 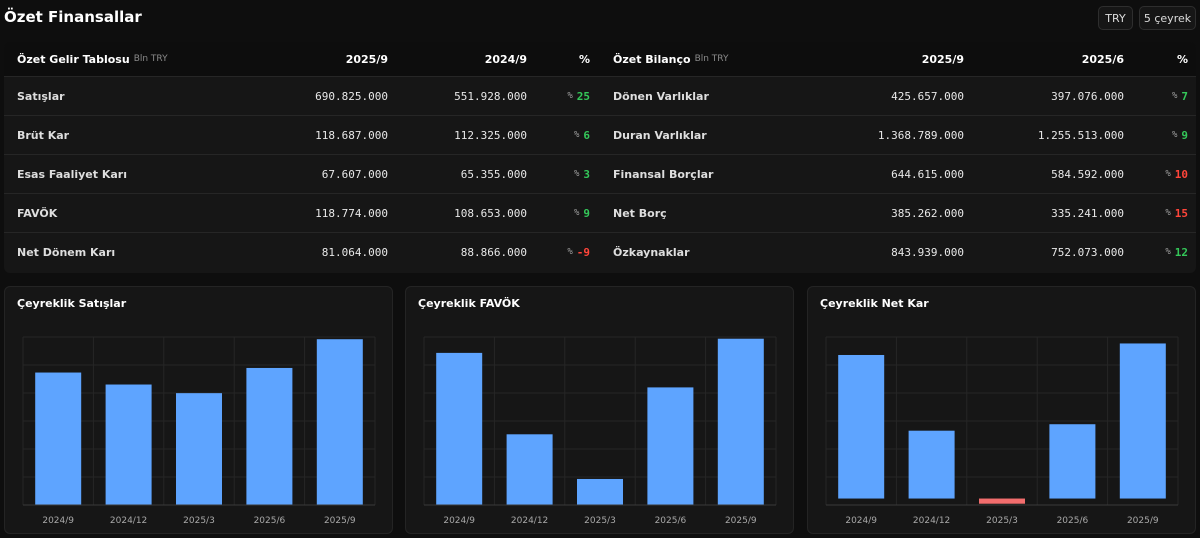 I want to click on value-period1: 843.939.000, so click(x=927, y=252).